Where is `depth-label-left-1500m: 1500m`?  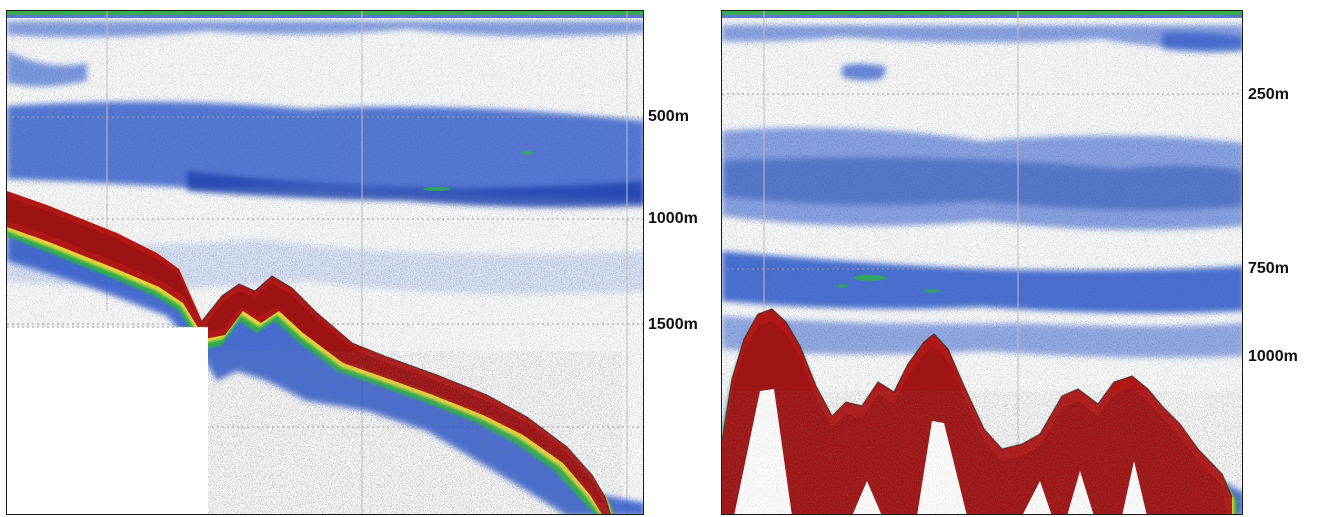 depth-label-left-1500m: 1500m is located at coordinates (673, 324).